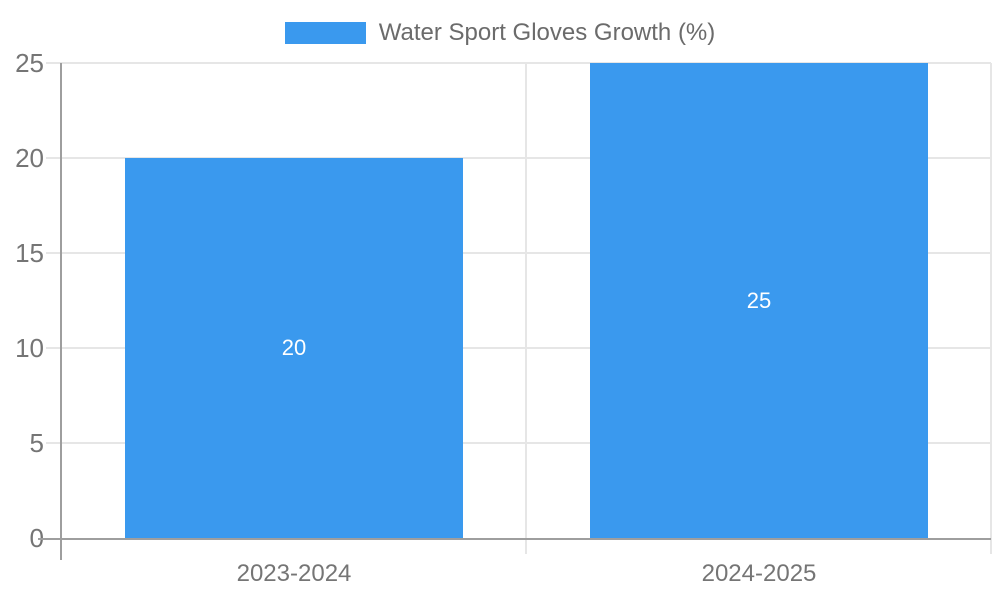  I want to click on plot-right-border, so click(991, 308).